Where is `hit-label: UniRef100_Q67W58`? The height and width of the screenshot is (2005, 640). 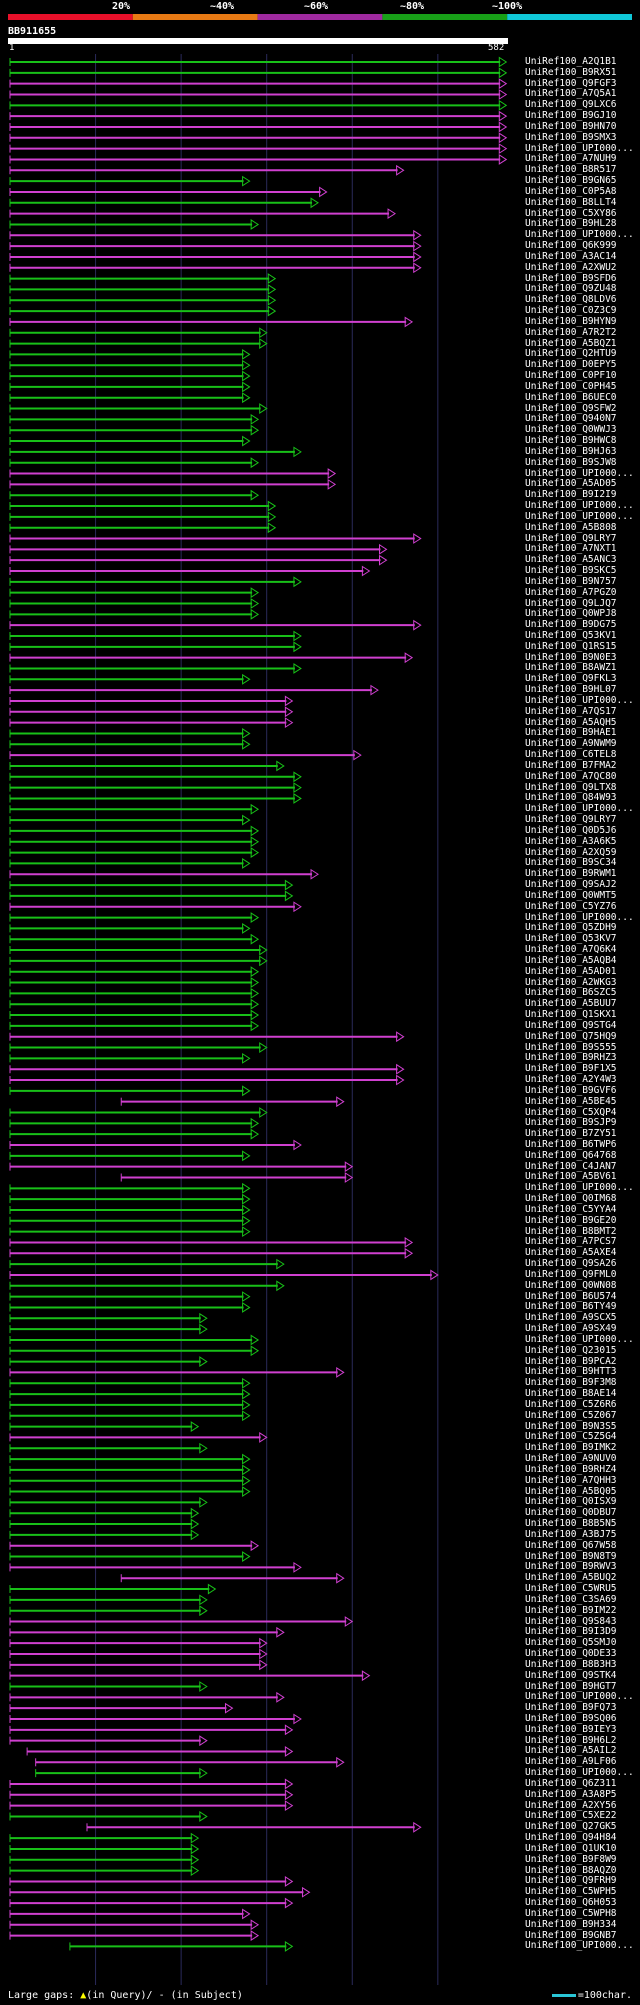
hit-label: UniRef100_Q67W58 is located at coordinates (571, 1545).